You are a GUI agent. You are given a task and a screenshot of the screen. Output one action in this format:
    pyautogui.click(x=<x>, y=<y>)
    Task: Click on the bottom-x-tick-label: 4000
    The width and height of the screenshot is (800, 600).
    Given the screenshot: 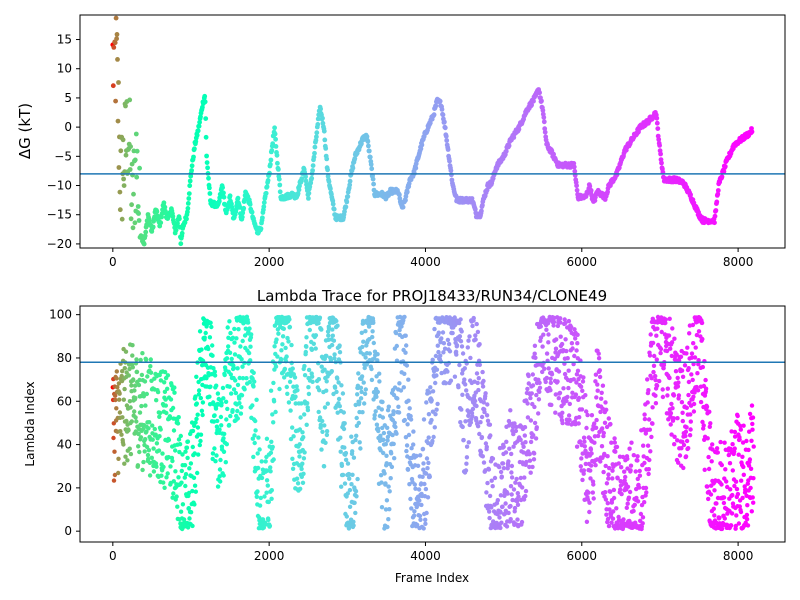 What is the action you would take?
    pyautogui.click(x=425, y=556)
    